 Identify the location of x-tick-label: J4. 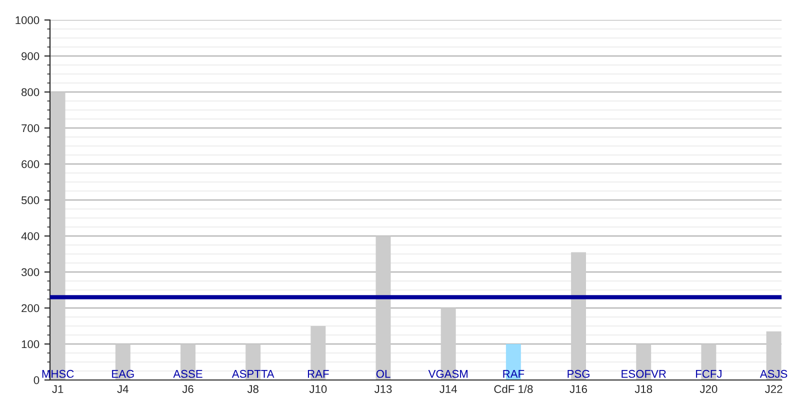
(122, 389).